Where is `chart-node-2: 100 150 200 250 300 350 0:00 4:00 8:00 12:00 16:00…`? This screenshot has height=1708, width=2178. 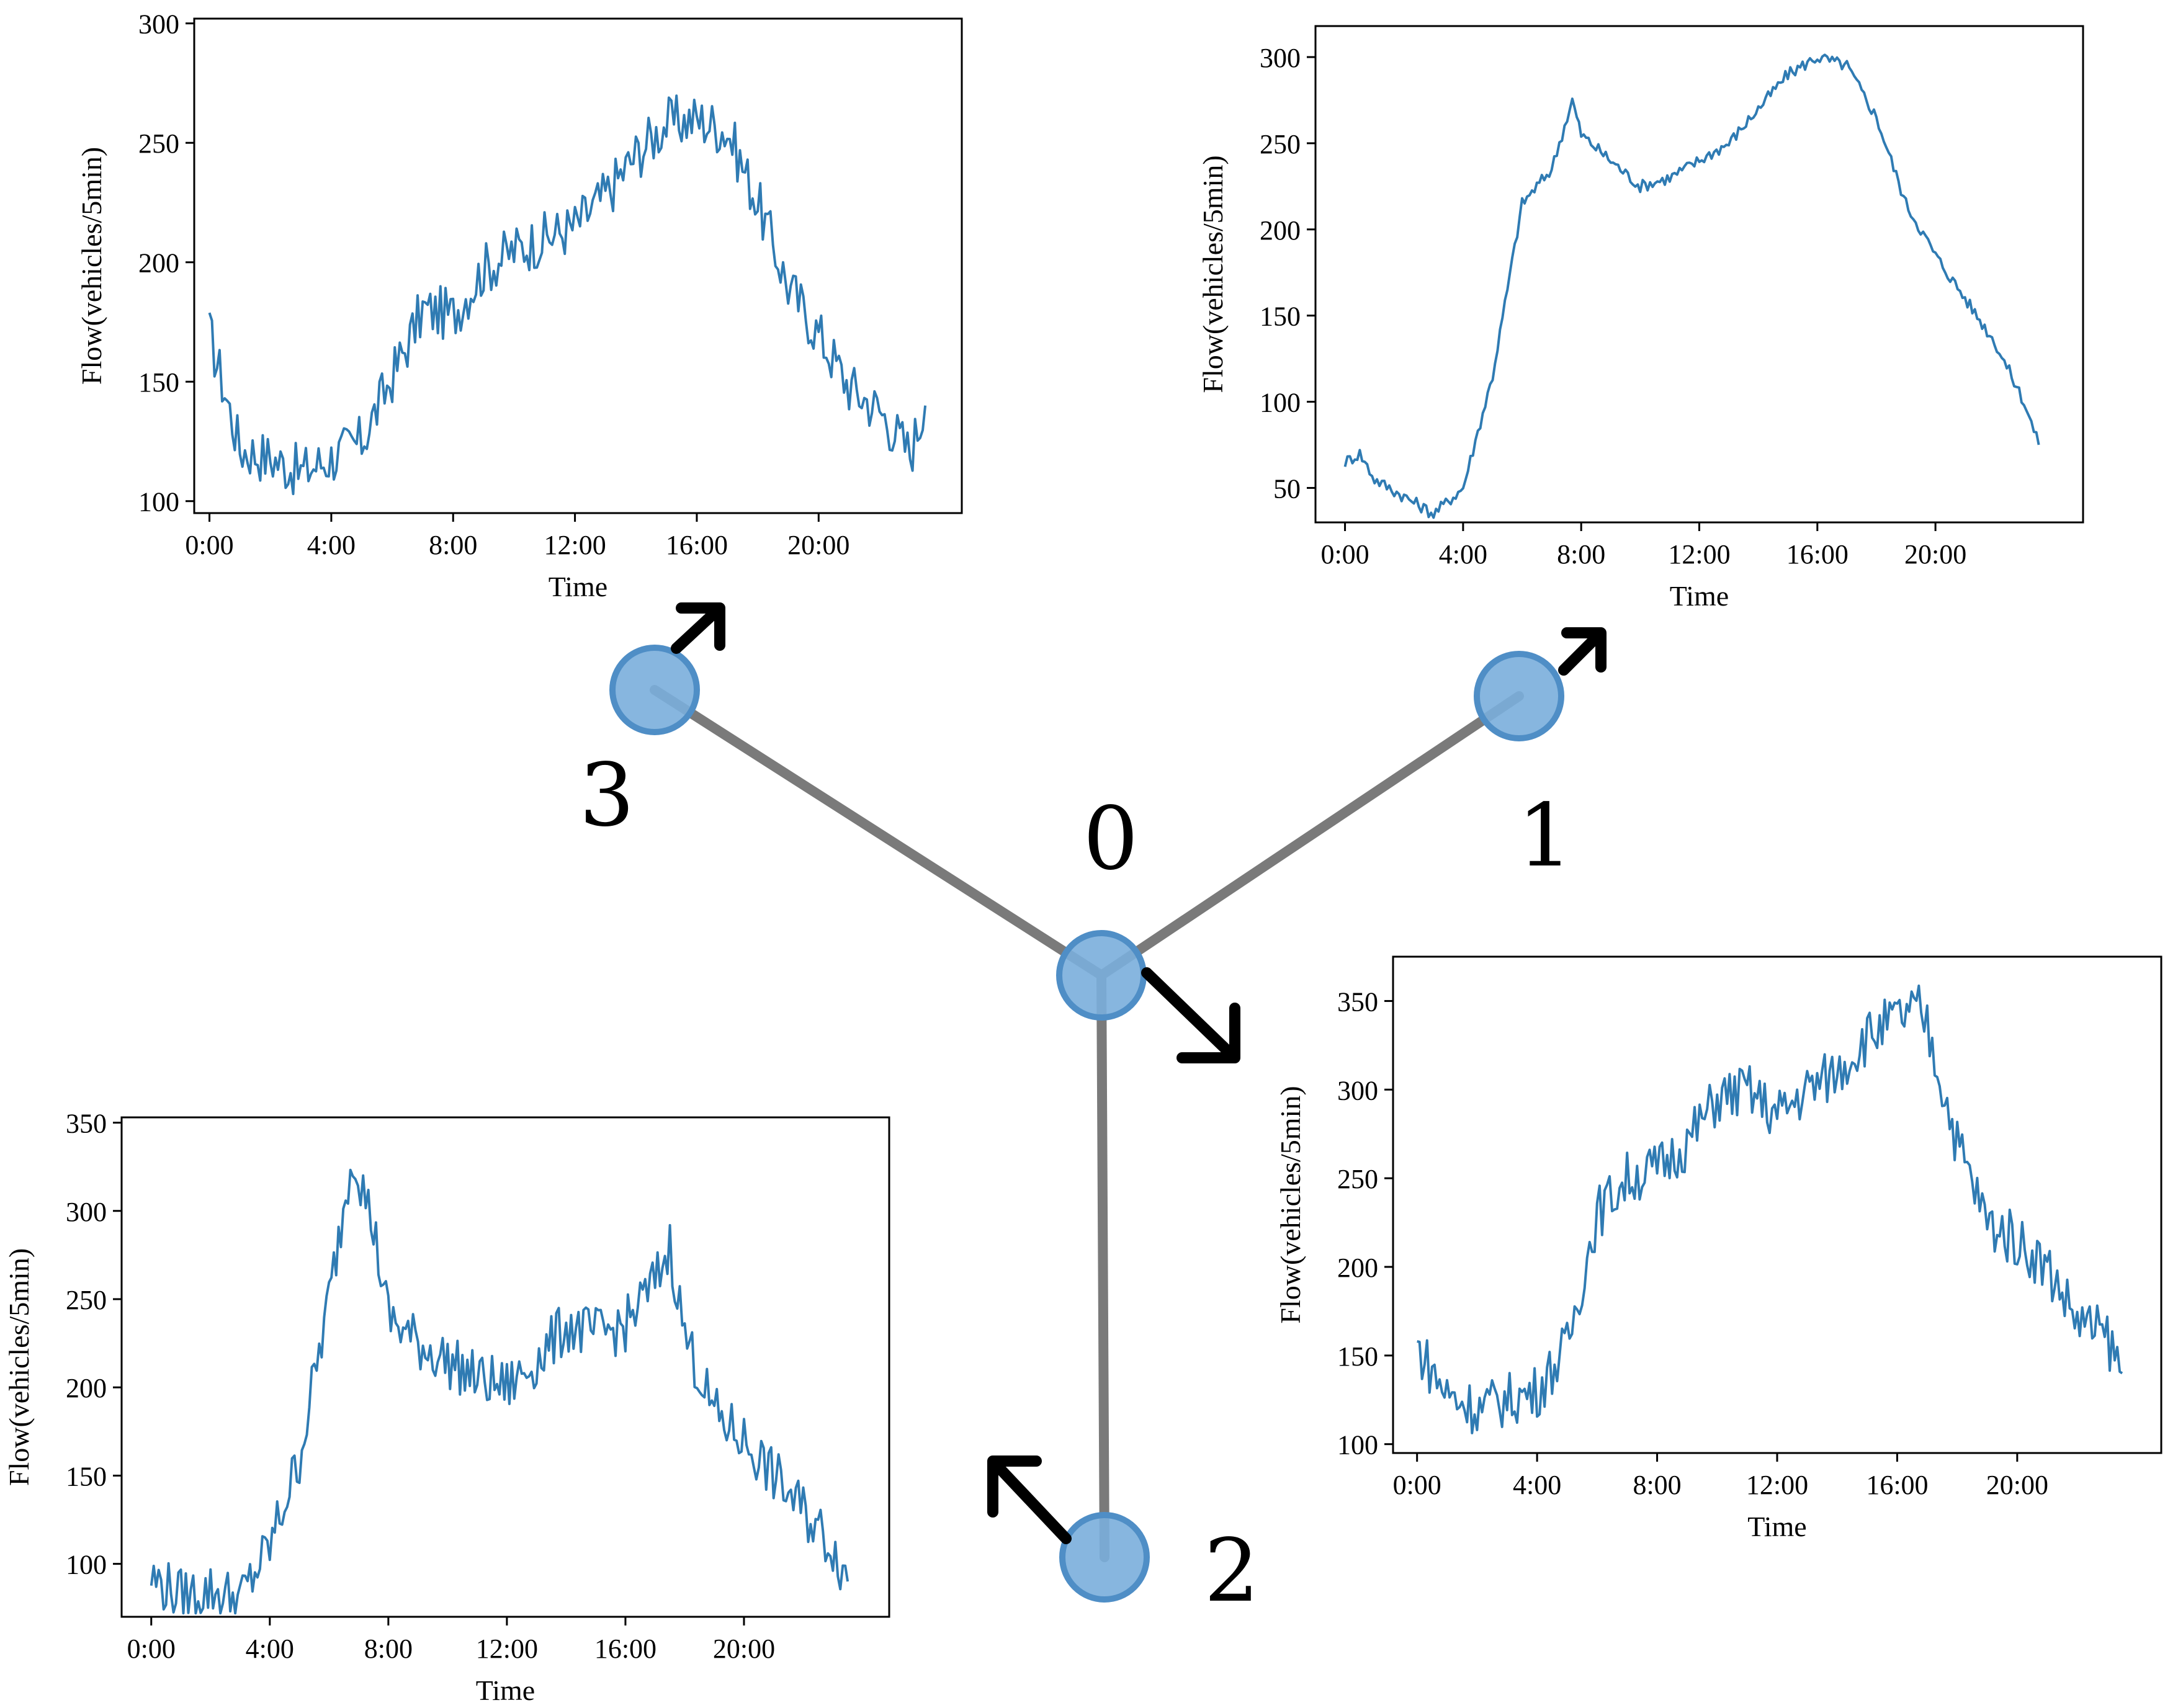
chart-node-2: 100 150 200 250 300 350 0:00 4:00 8:00 12:00 16:00… is located at coordinates (446, 1407).